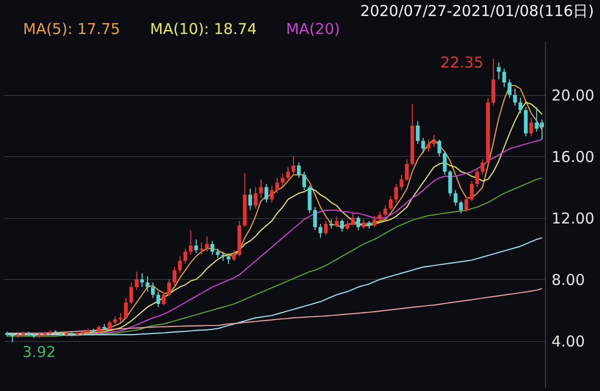 This screenshot has width=600, height=391. I want to click on y-tick-label: 8.00, so click(568, 279).